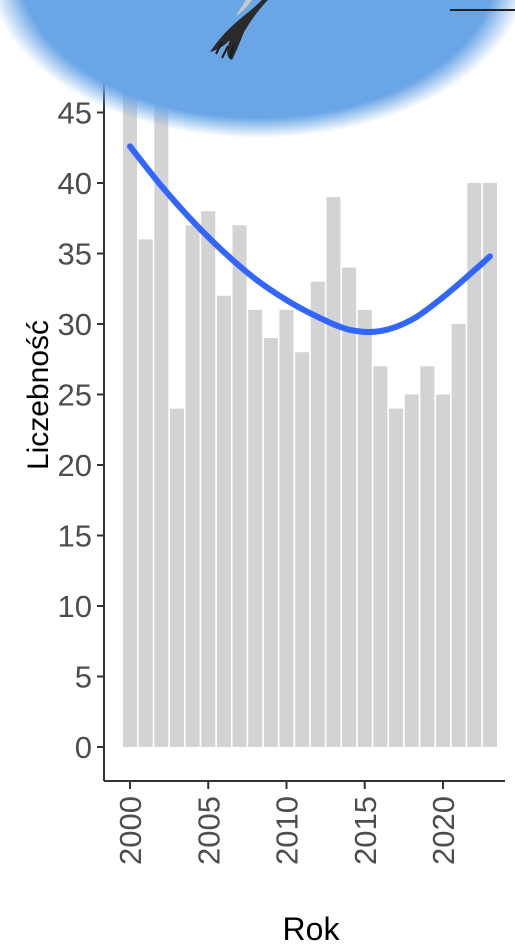 This screenshot has height=947, width=515. Describe the element at coordinates (239, 486) in the screenshot. I see `bar-2007` at that location.